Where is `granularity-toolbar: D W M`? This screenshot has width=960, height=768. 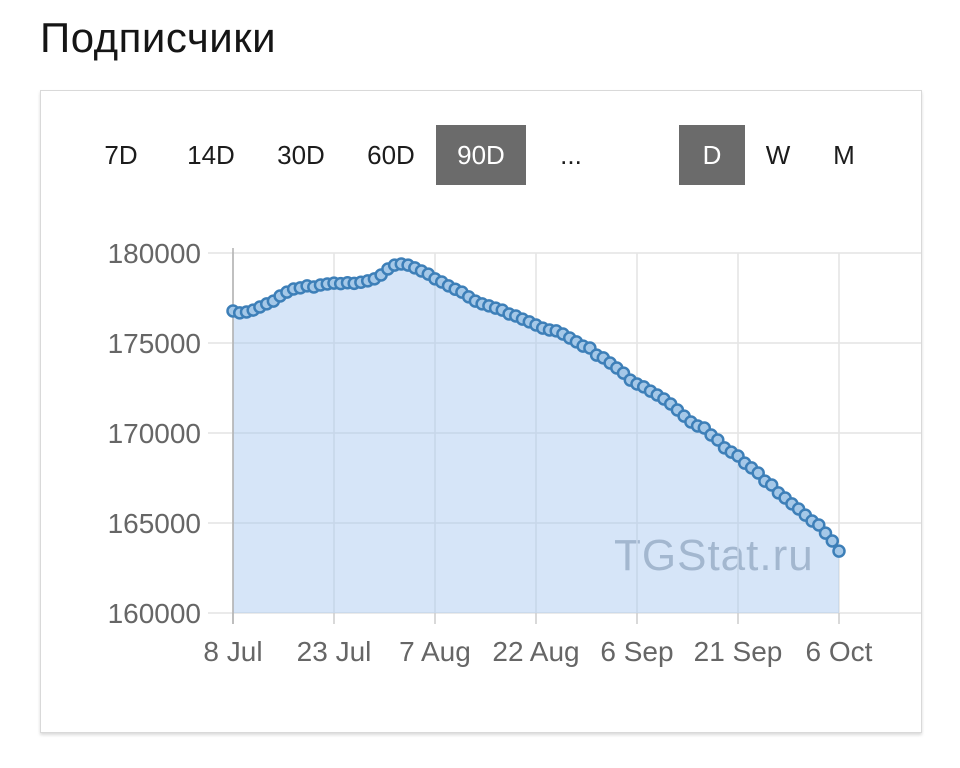 granularity-toolbar: D W M is located at coordinates (778, 155).